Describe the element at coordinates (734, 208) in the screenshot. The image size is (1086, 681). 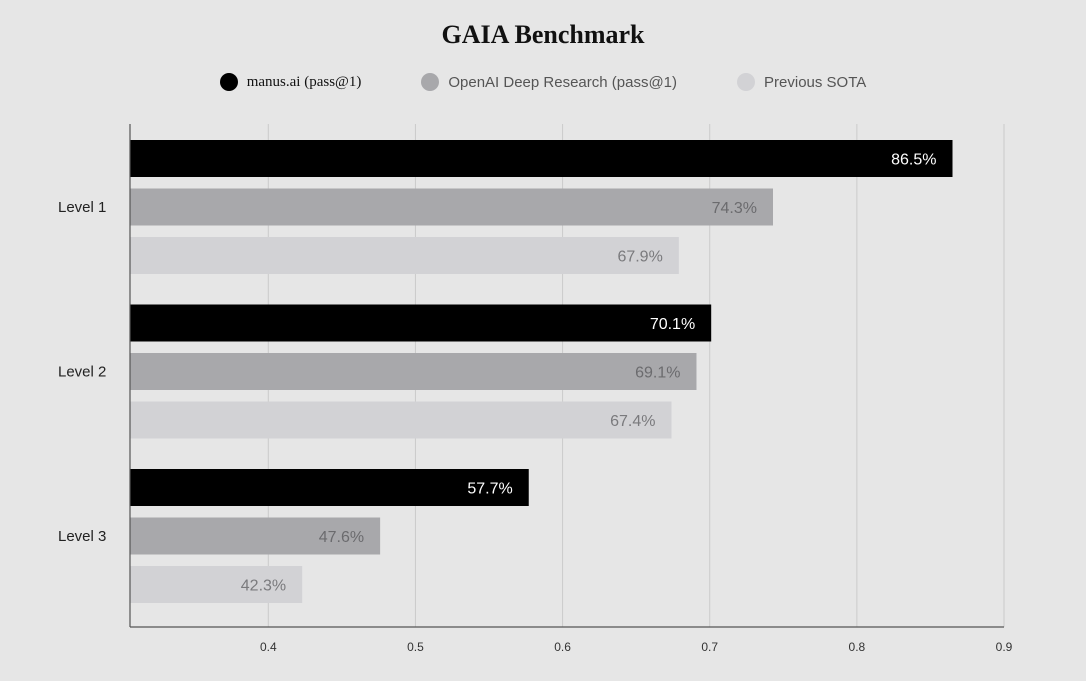
I see `value-label-1-2: 74.3%` at that location.